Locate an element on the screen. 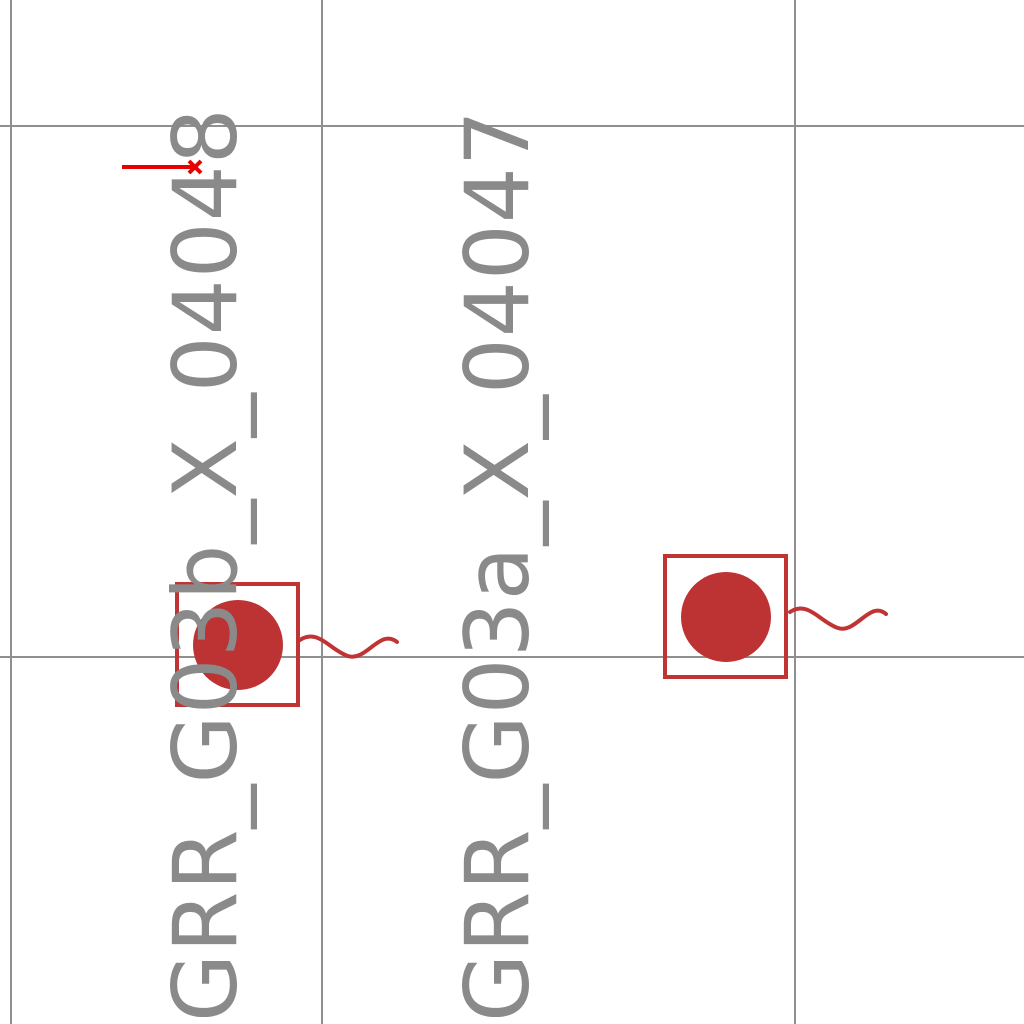 The height and width of the screenshot is (1024, 1024). feature-label-04047: GRR_G03a_X_04047 is located at coordinates (497, 565).